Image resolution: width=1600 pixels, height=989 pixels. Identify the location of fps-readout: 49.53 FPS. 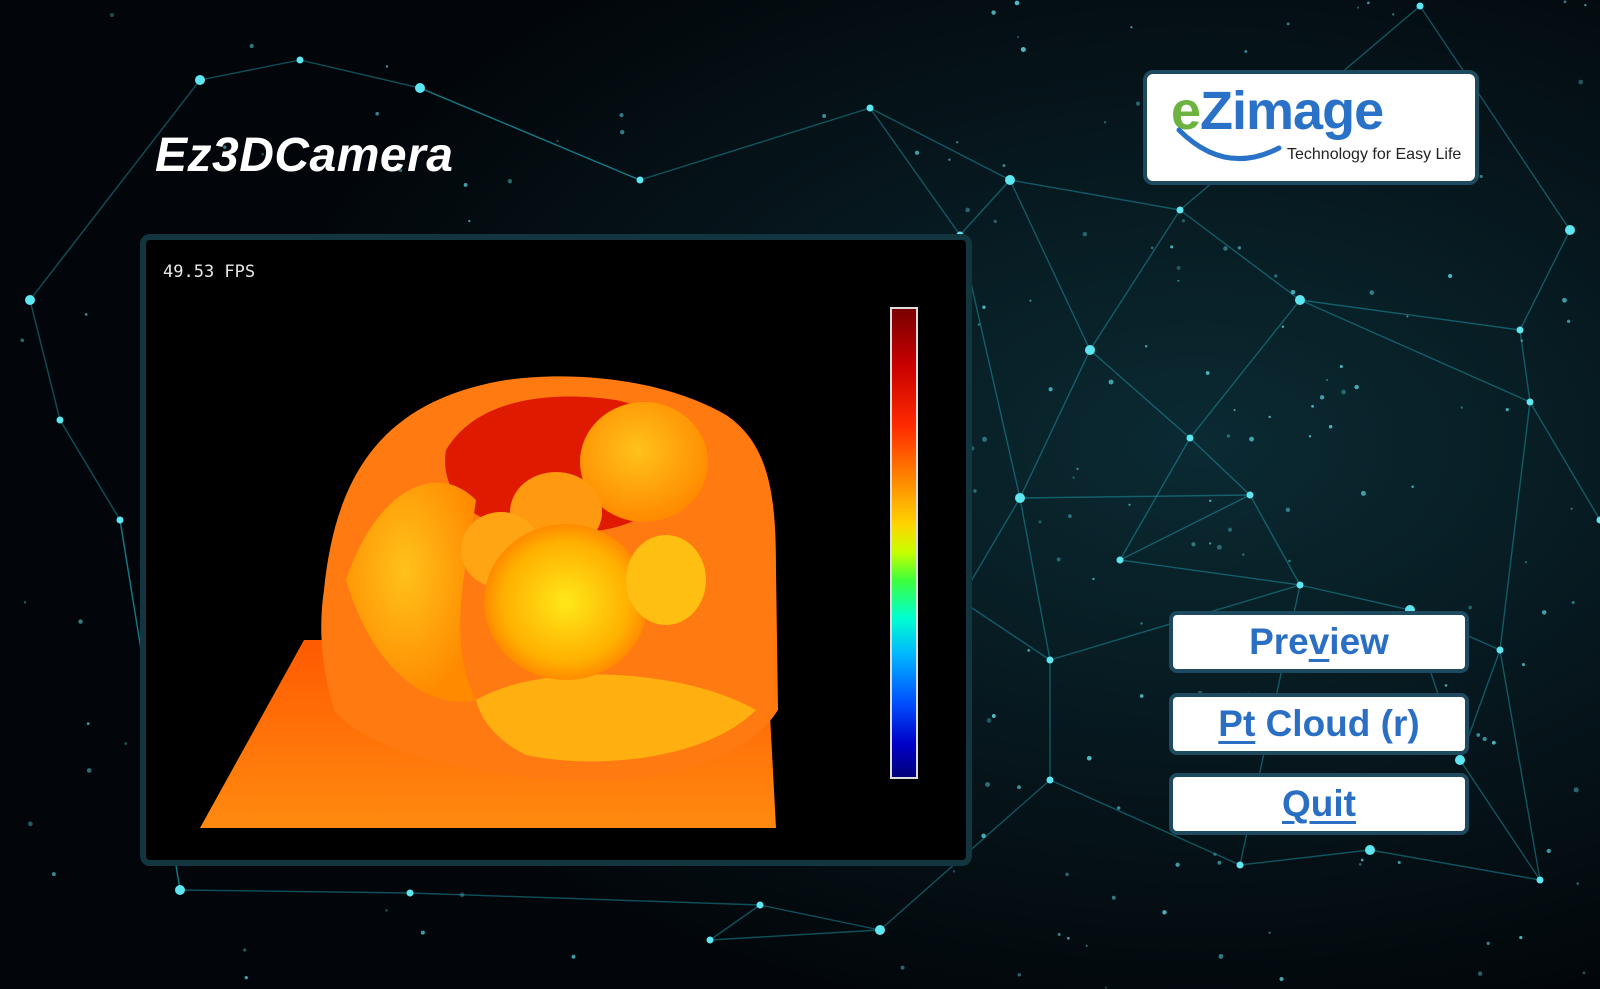
(209, 272).